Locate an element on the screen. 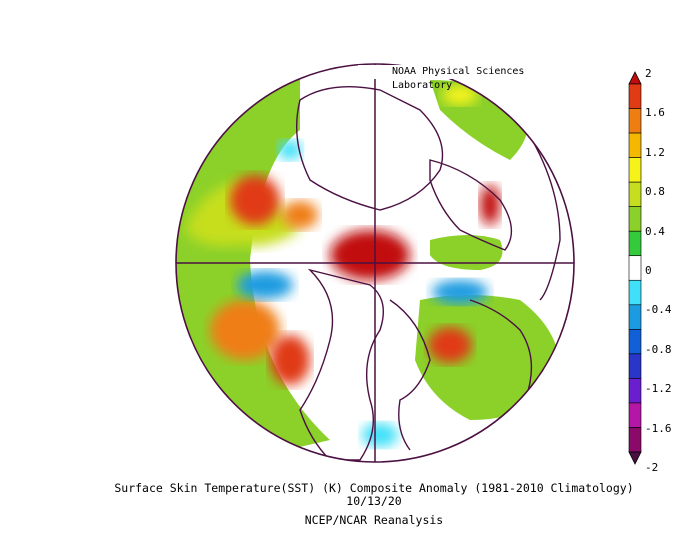  cold-anomaly is located at coordinates (265, 285).